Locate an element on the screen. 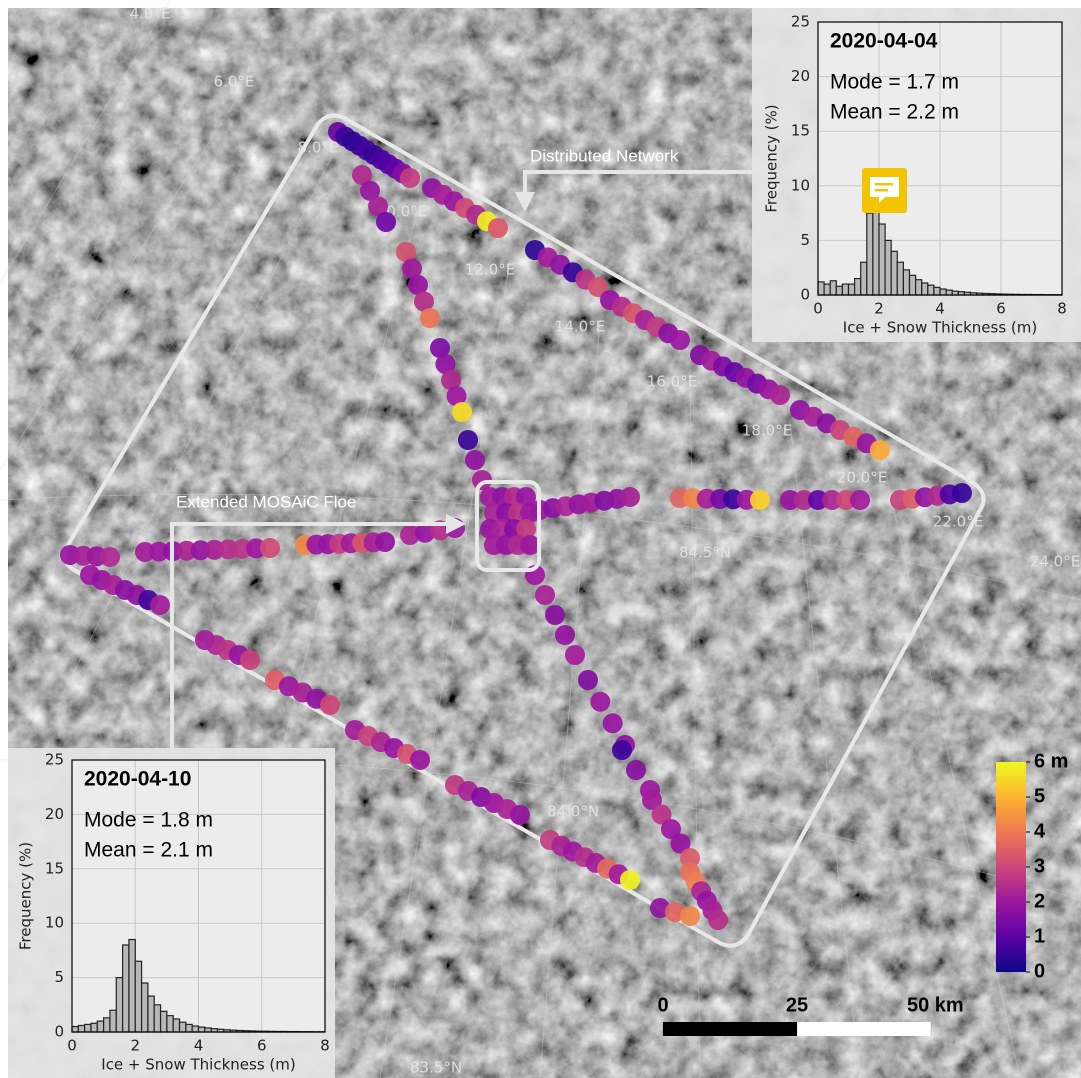 The height and width of the screenshot is (1078, 1081). longitude-label: 6.0°E is located at coordinates (234, 82).